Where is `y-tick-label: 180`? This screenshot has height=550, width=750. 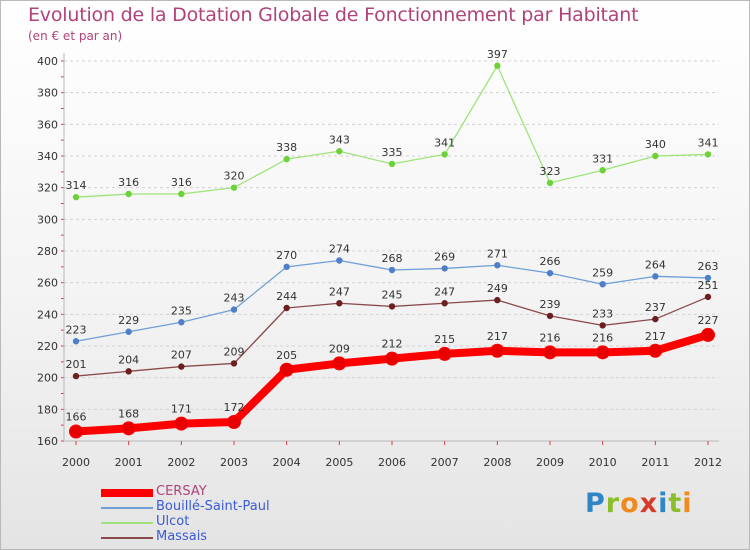
y-tick-label: 180 is located at coordinates (47, 409).